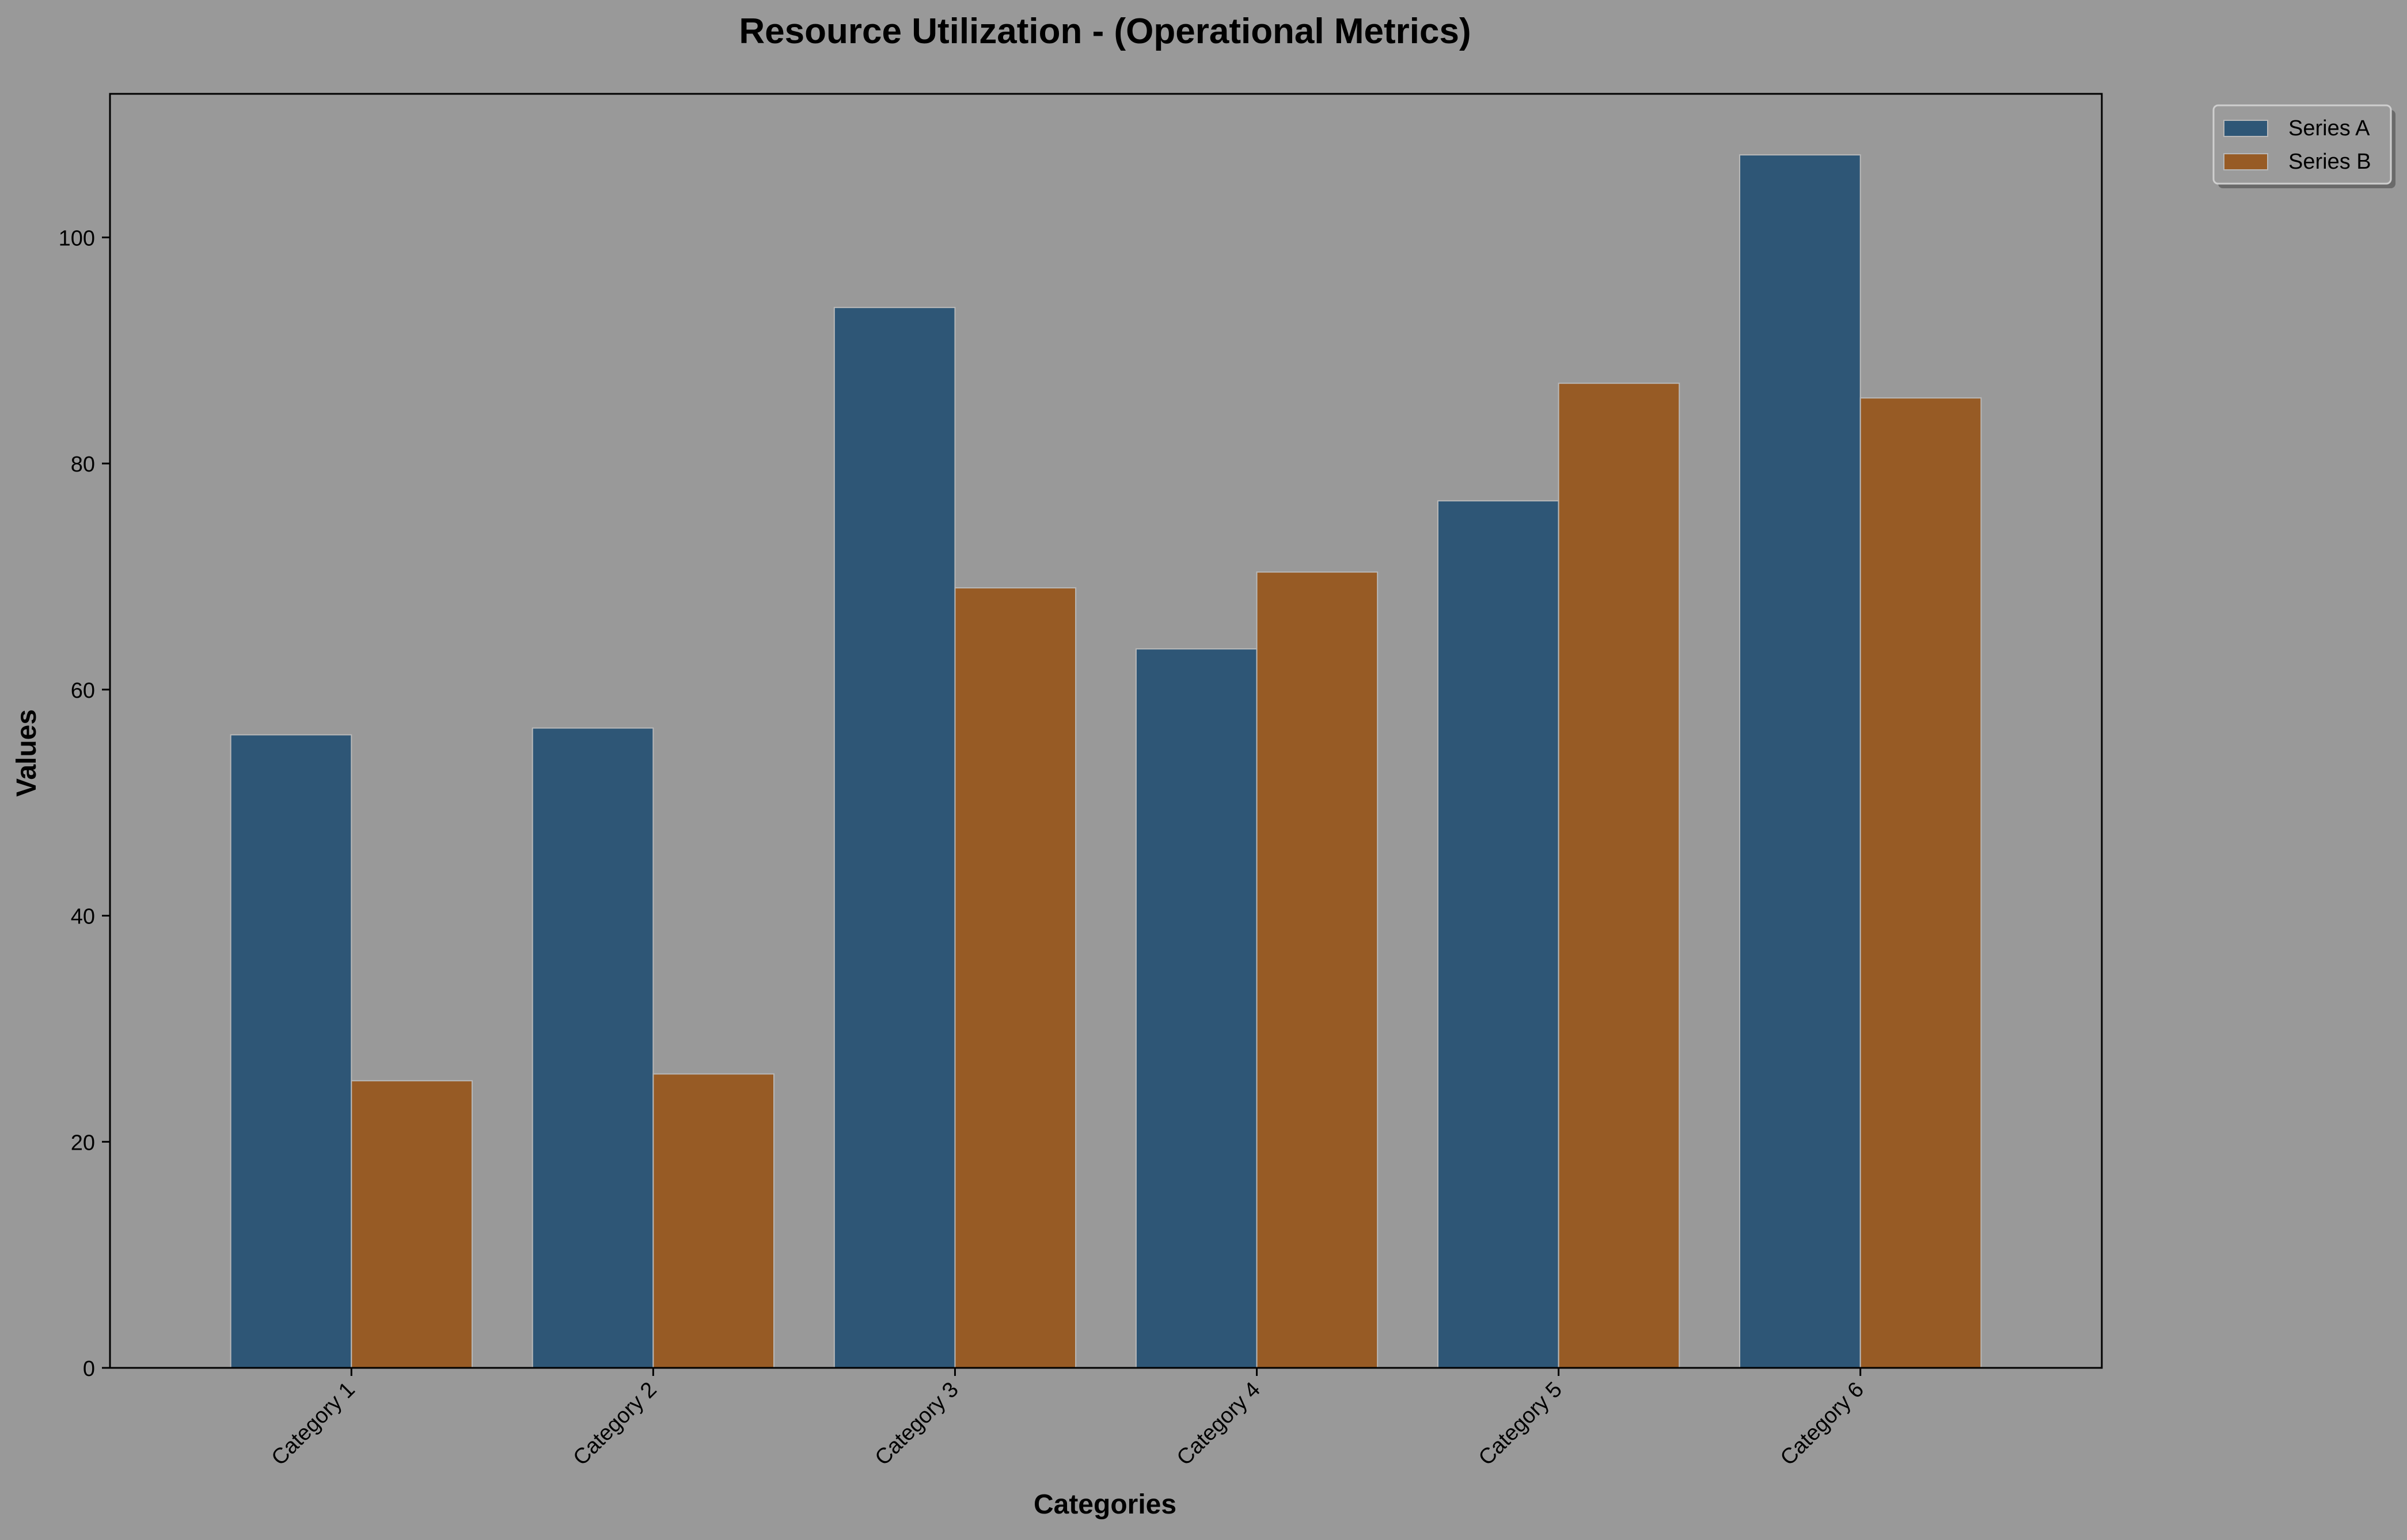  Describe the element at coordinates (917, 1424) in the screenshot. I see `x-tick-label: Category 3` at that location.